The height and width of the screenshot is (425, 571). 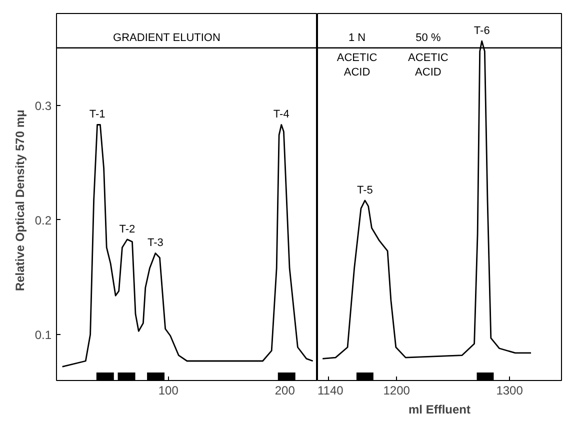 What do you see at coordinates (365, 190) in the screenshot?
I see `annotation: T-5` at bounding box center [365, 190].